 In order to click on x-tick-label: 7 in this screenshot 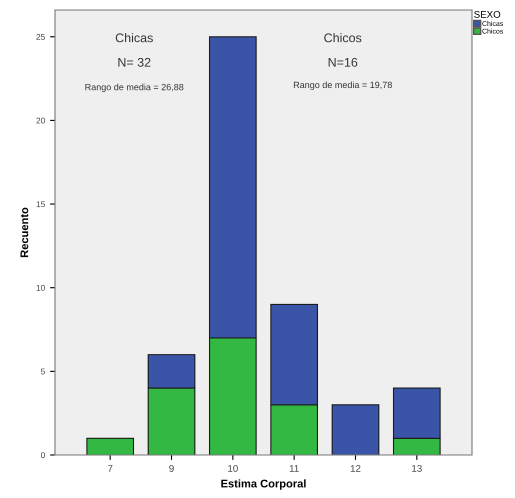, I will do `click(110, 468)`.